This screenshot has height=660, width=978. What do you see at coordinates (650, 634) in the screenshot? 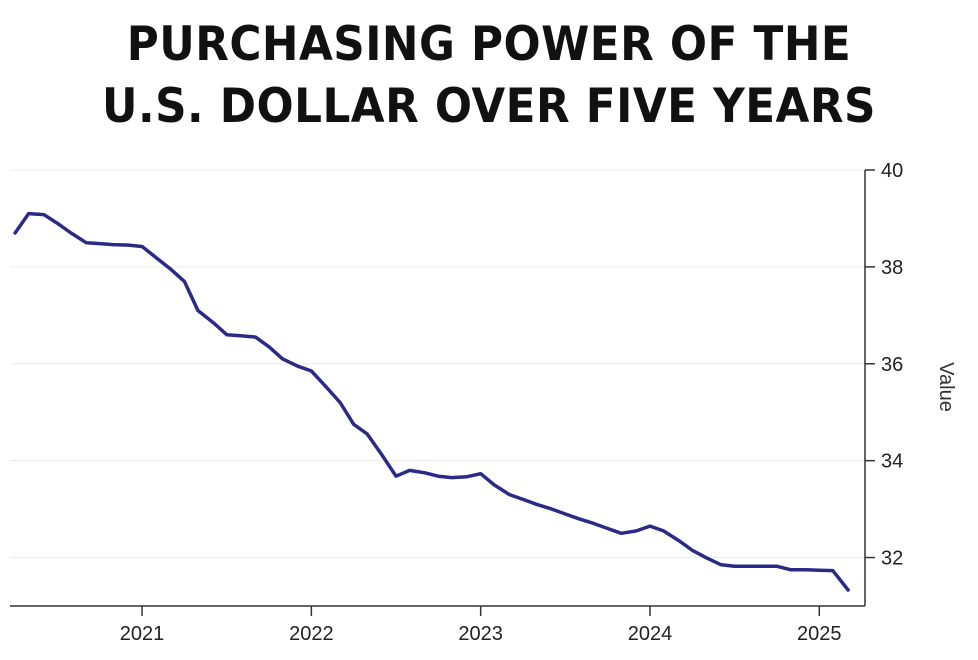
I see `x-tick-label-2024: 2024` at bounding box center [650, 634].